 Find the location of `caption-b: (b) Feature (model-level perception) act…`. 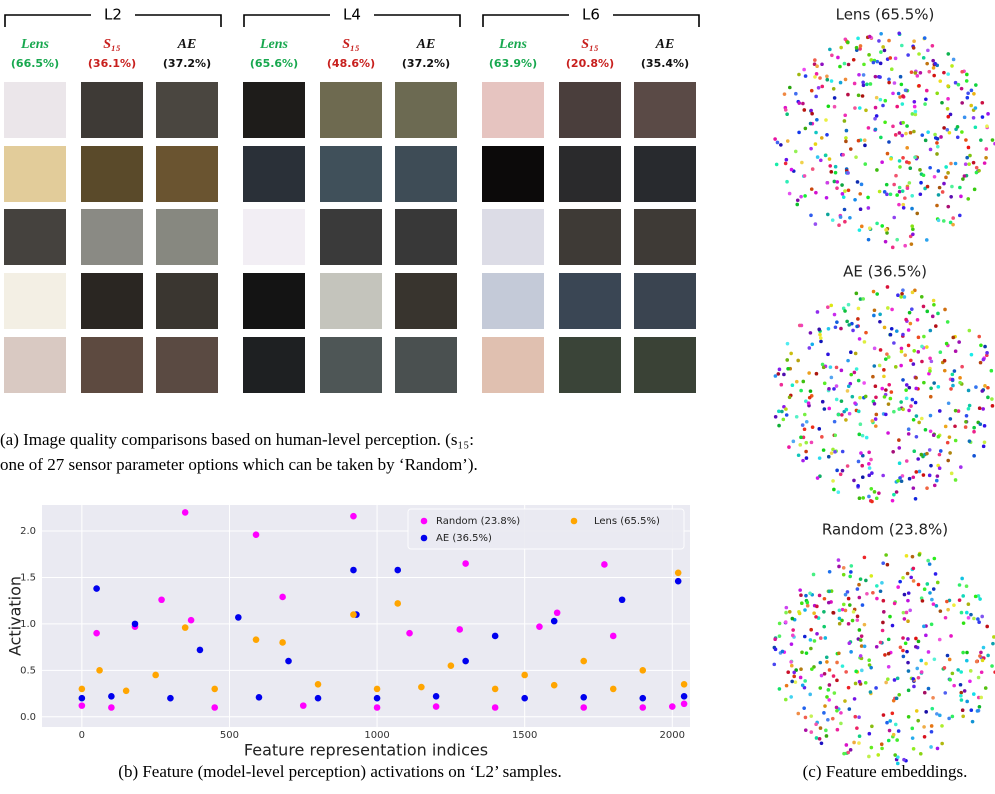

caption-b: (b) Feature (model-level perception) act… is located at coordinates (339, 771).